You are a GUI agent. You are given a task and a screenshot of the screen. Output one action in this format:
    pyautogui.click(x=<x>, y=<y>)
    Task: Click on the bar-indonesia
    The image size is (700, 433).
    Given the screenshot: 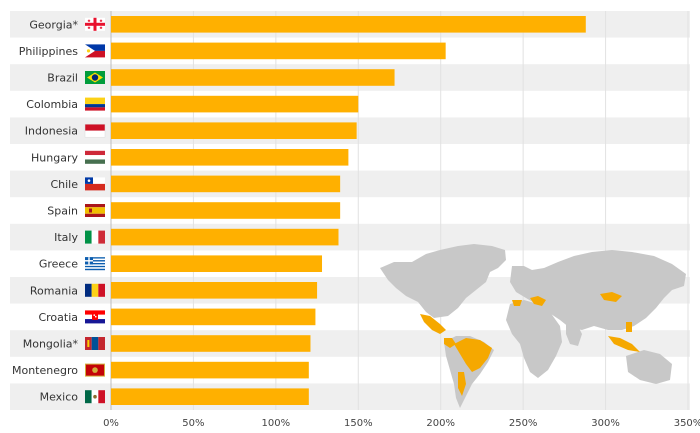 What is the action you would take?
    pyautogui.click(x=234, y=130)
    